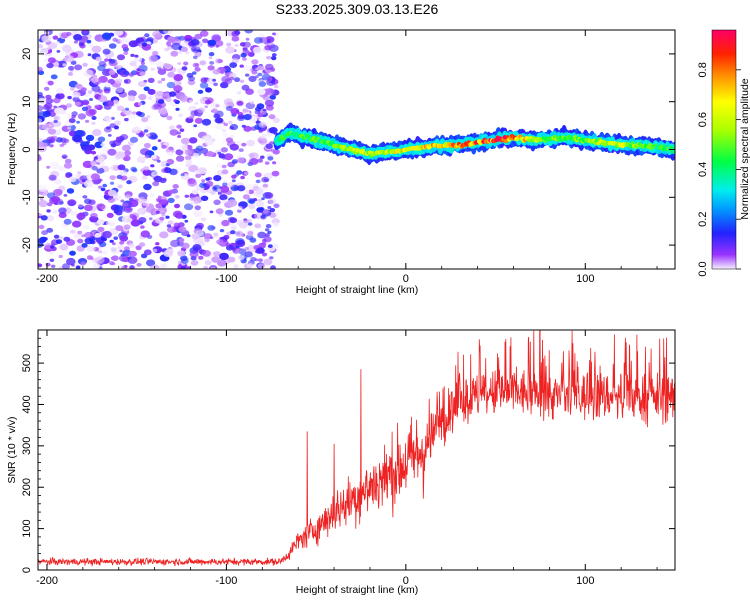 This screenshot has height=600, width=750. Describe the element at coordinates (406, 581) in the screenshot. I see `x-tick-label: 0` at that location.